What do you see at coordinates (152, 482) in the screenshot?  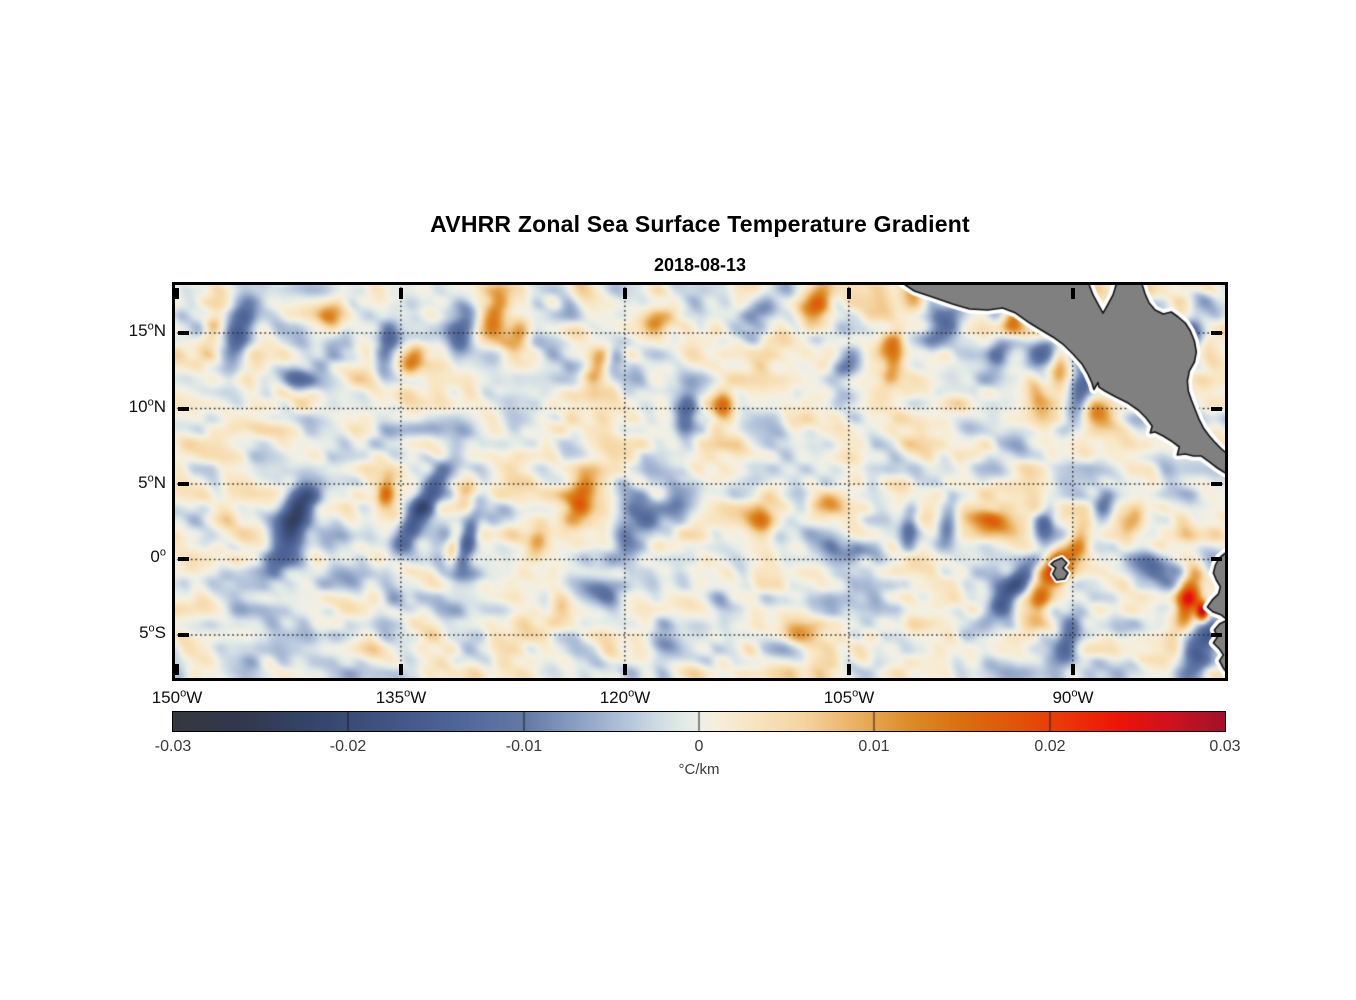 I see `ytick-label-5n: 5oN` at bounding box center [152, 482].